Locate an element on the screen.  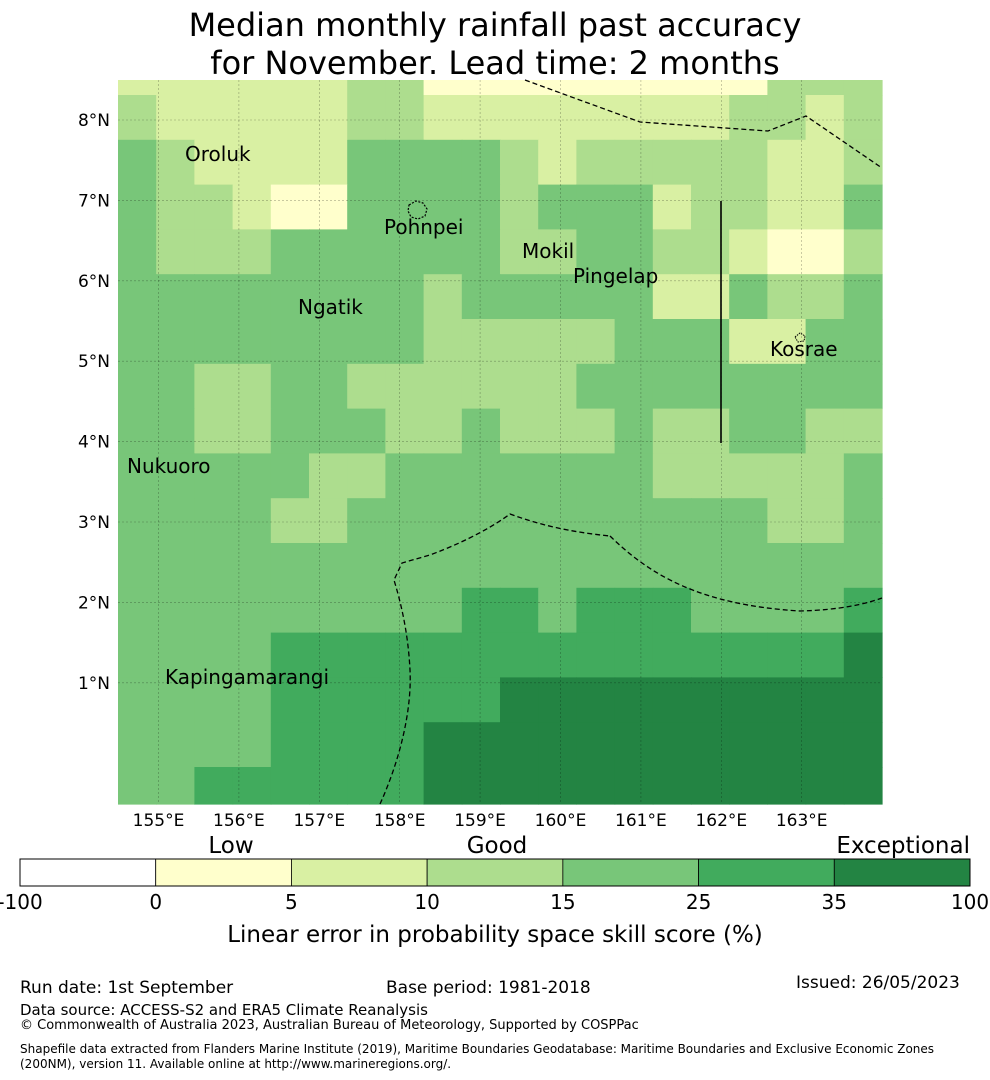
run-date: Run date: 1st September is located at coordinates (127, 988).